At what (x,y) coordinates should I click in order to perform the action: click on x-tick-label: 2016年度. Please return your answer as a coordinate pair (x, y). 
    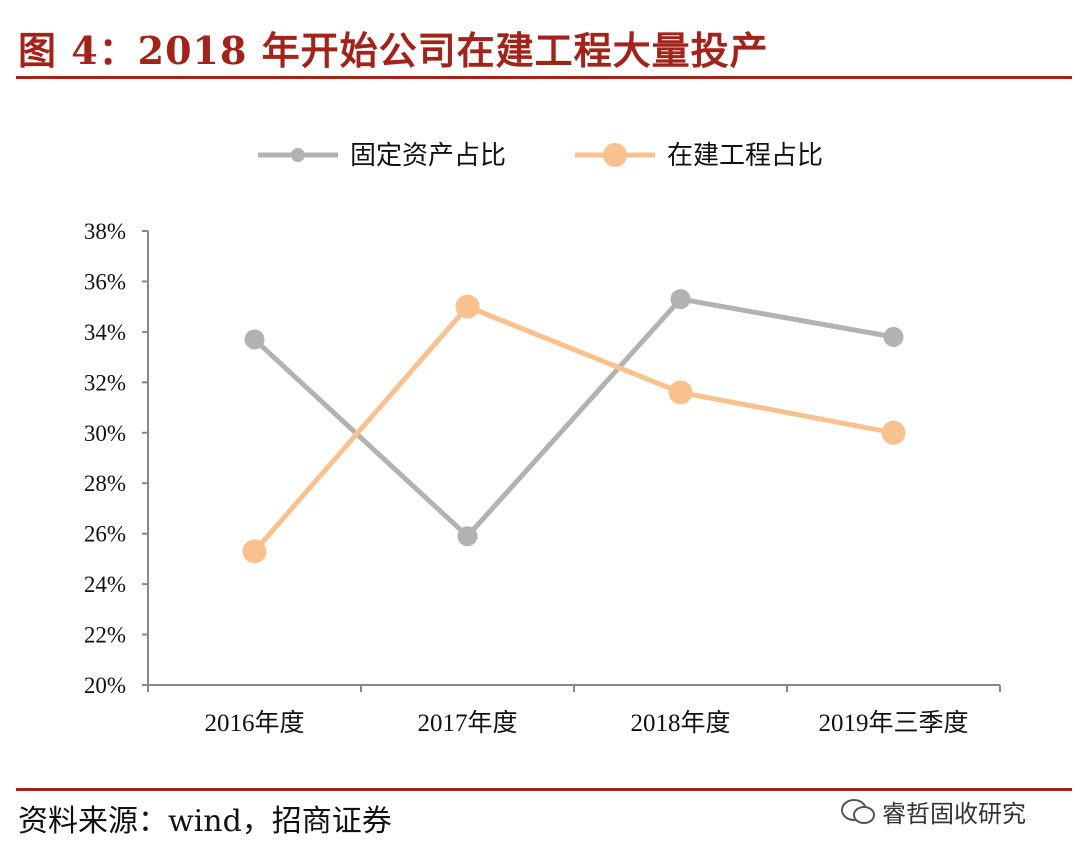
    Looking at the image, I should click on (254, 723).